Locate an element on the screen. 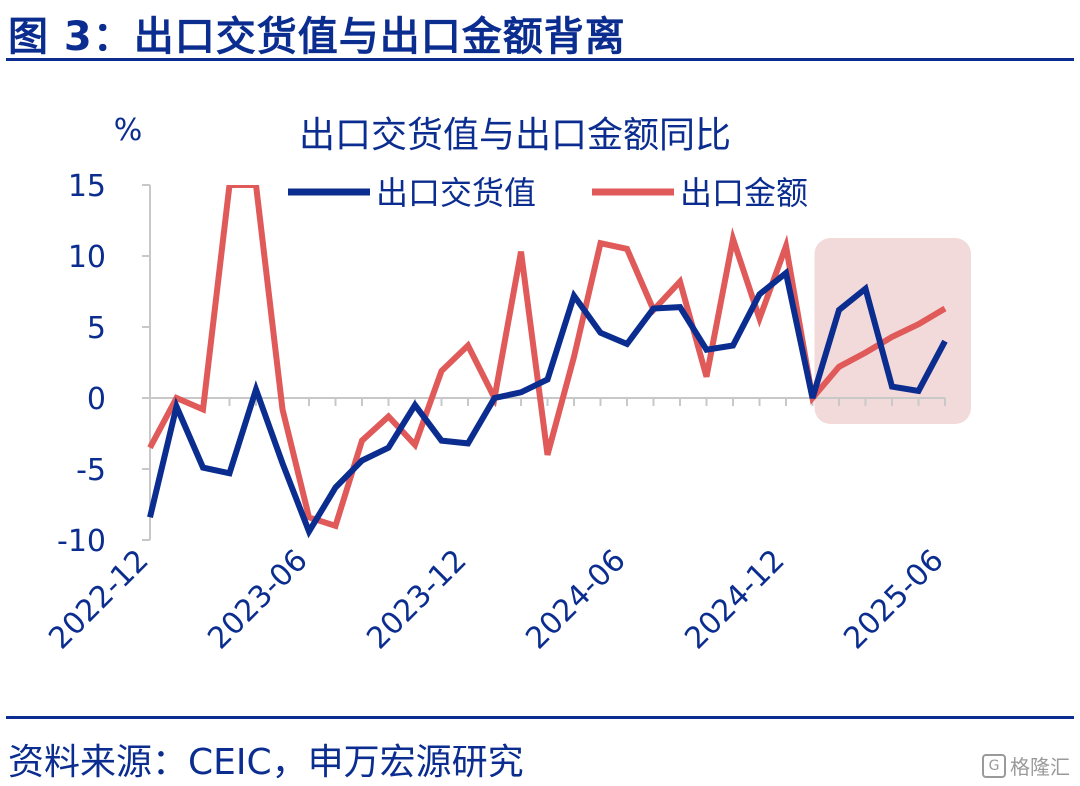 This screenshot has width=1080, height=786. legend: 出口交货值 出口金额 is located at coordinates (548, 193).